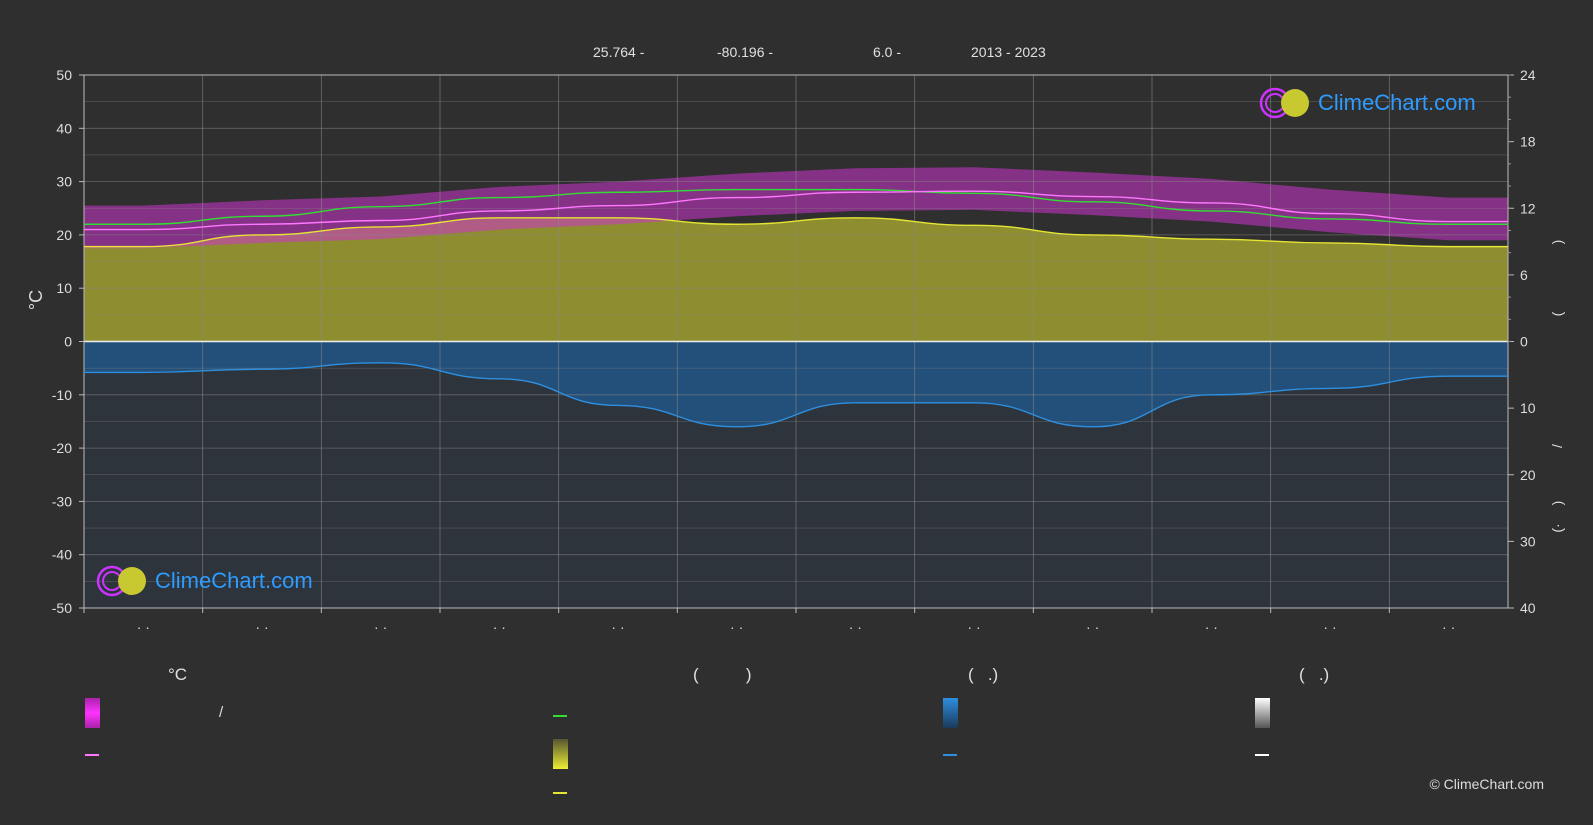 The height and width of the screenshot is (825, 1593). I want to click on left-tick-label: 20, so click(64, 235).